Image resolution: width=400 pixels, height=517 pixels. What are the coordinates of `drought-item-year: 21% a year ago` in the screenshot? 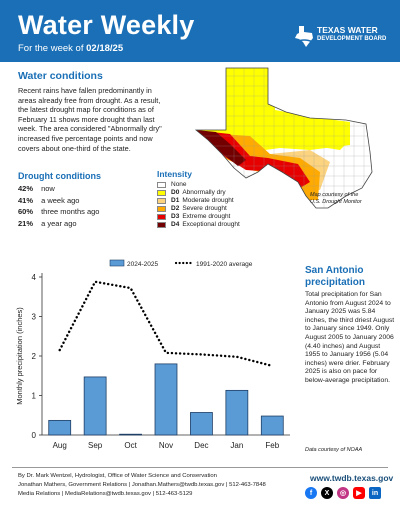 It's located at (58, 224).